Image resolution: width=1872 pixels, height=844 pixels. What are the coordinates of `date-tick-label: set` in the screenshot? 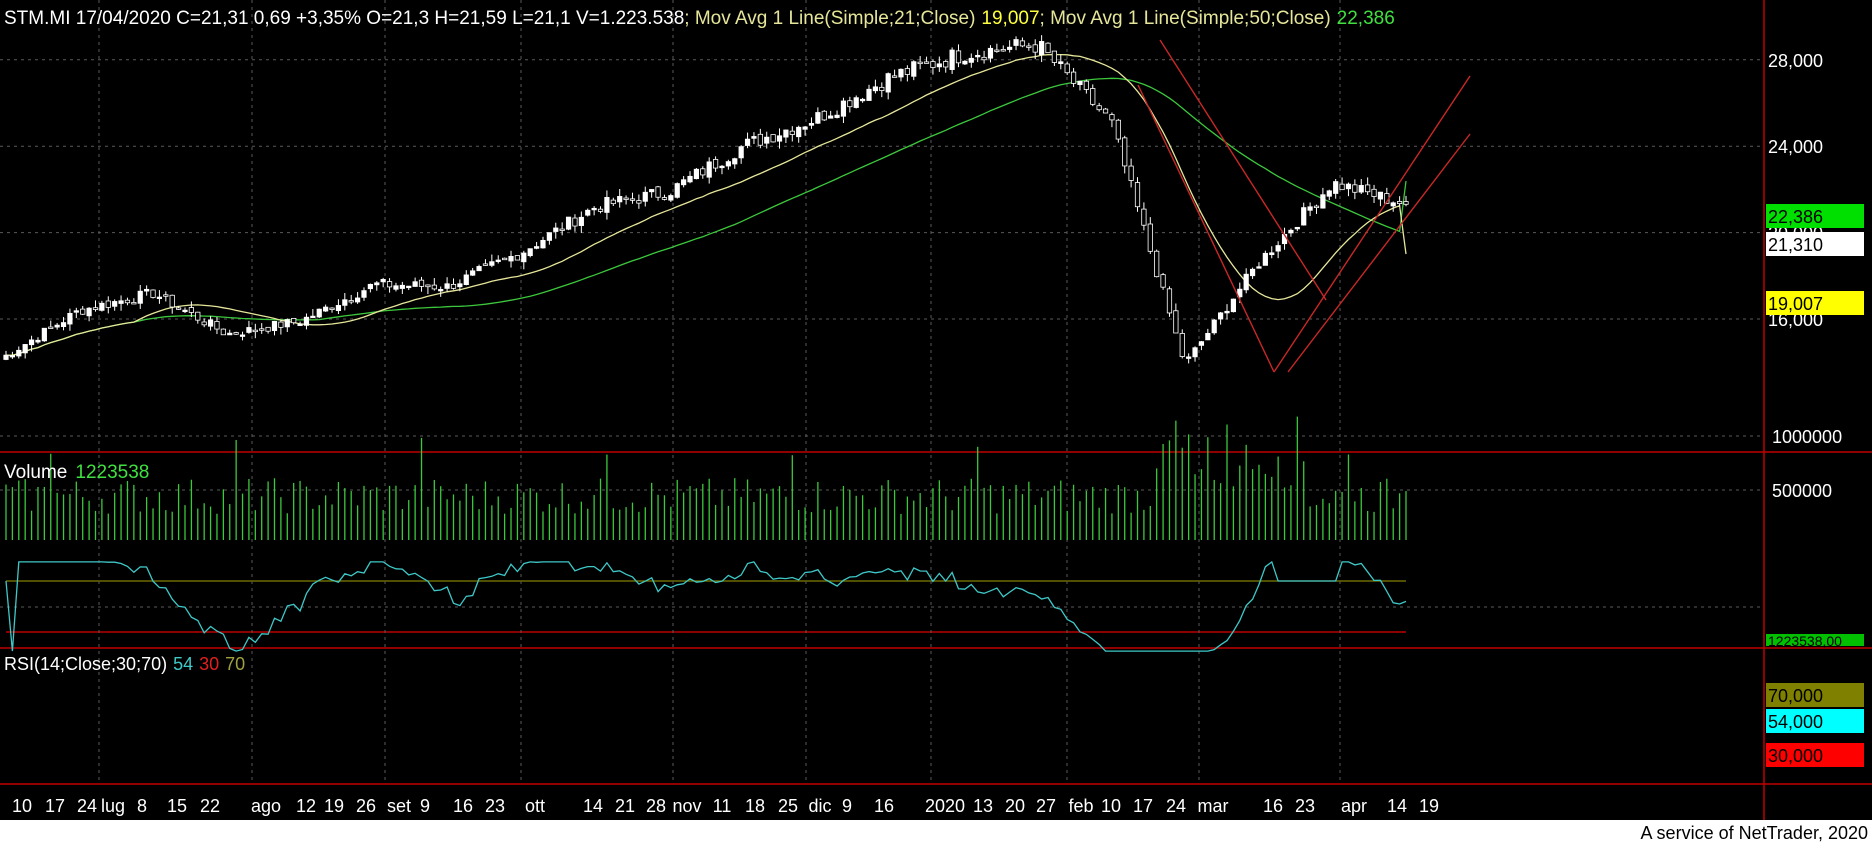 It's located at (399, 806).